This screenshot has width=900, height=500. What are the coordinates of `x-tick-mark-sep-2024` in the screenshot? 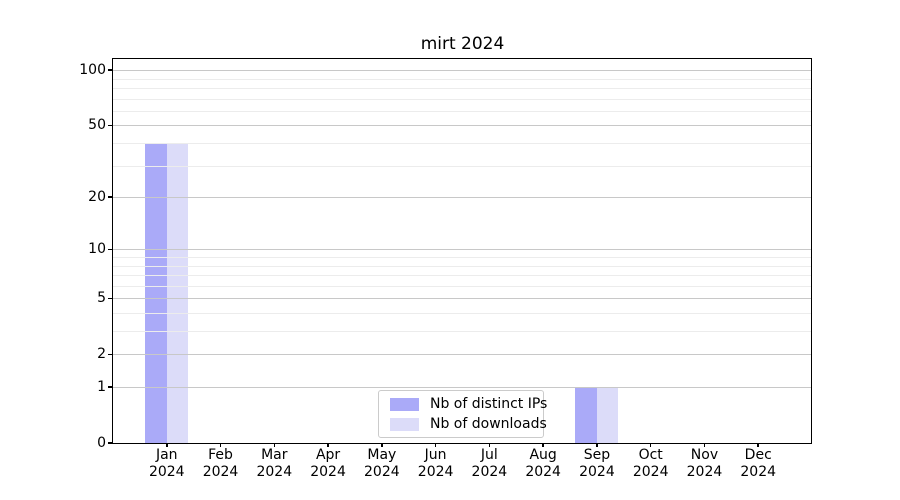 It's located at (597, 445).